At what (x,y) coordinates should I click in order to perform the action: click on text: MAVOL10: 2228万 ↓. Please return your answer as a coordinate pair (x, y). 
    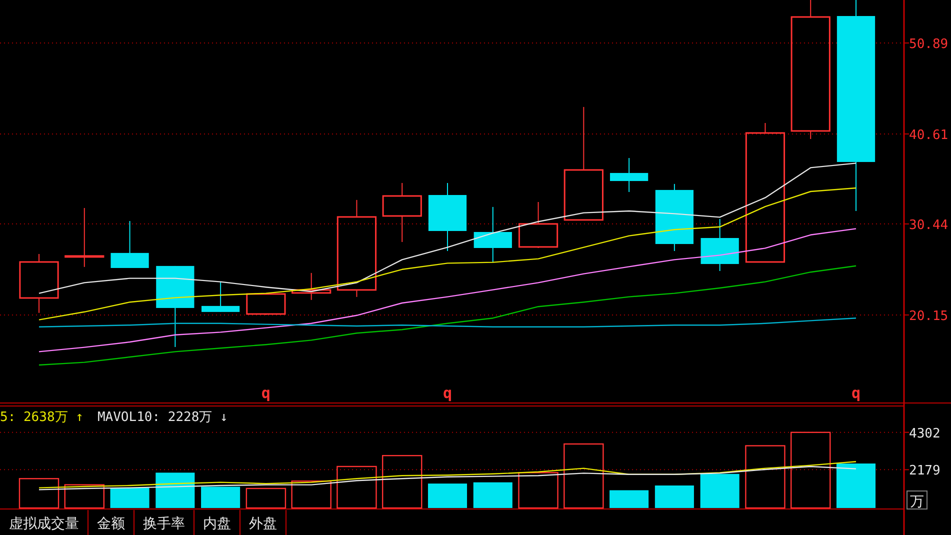
    Looking at the image, I should click on (162, 417).